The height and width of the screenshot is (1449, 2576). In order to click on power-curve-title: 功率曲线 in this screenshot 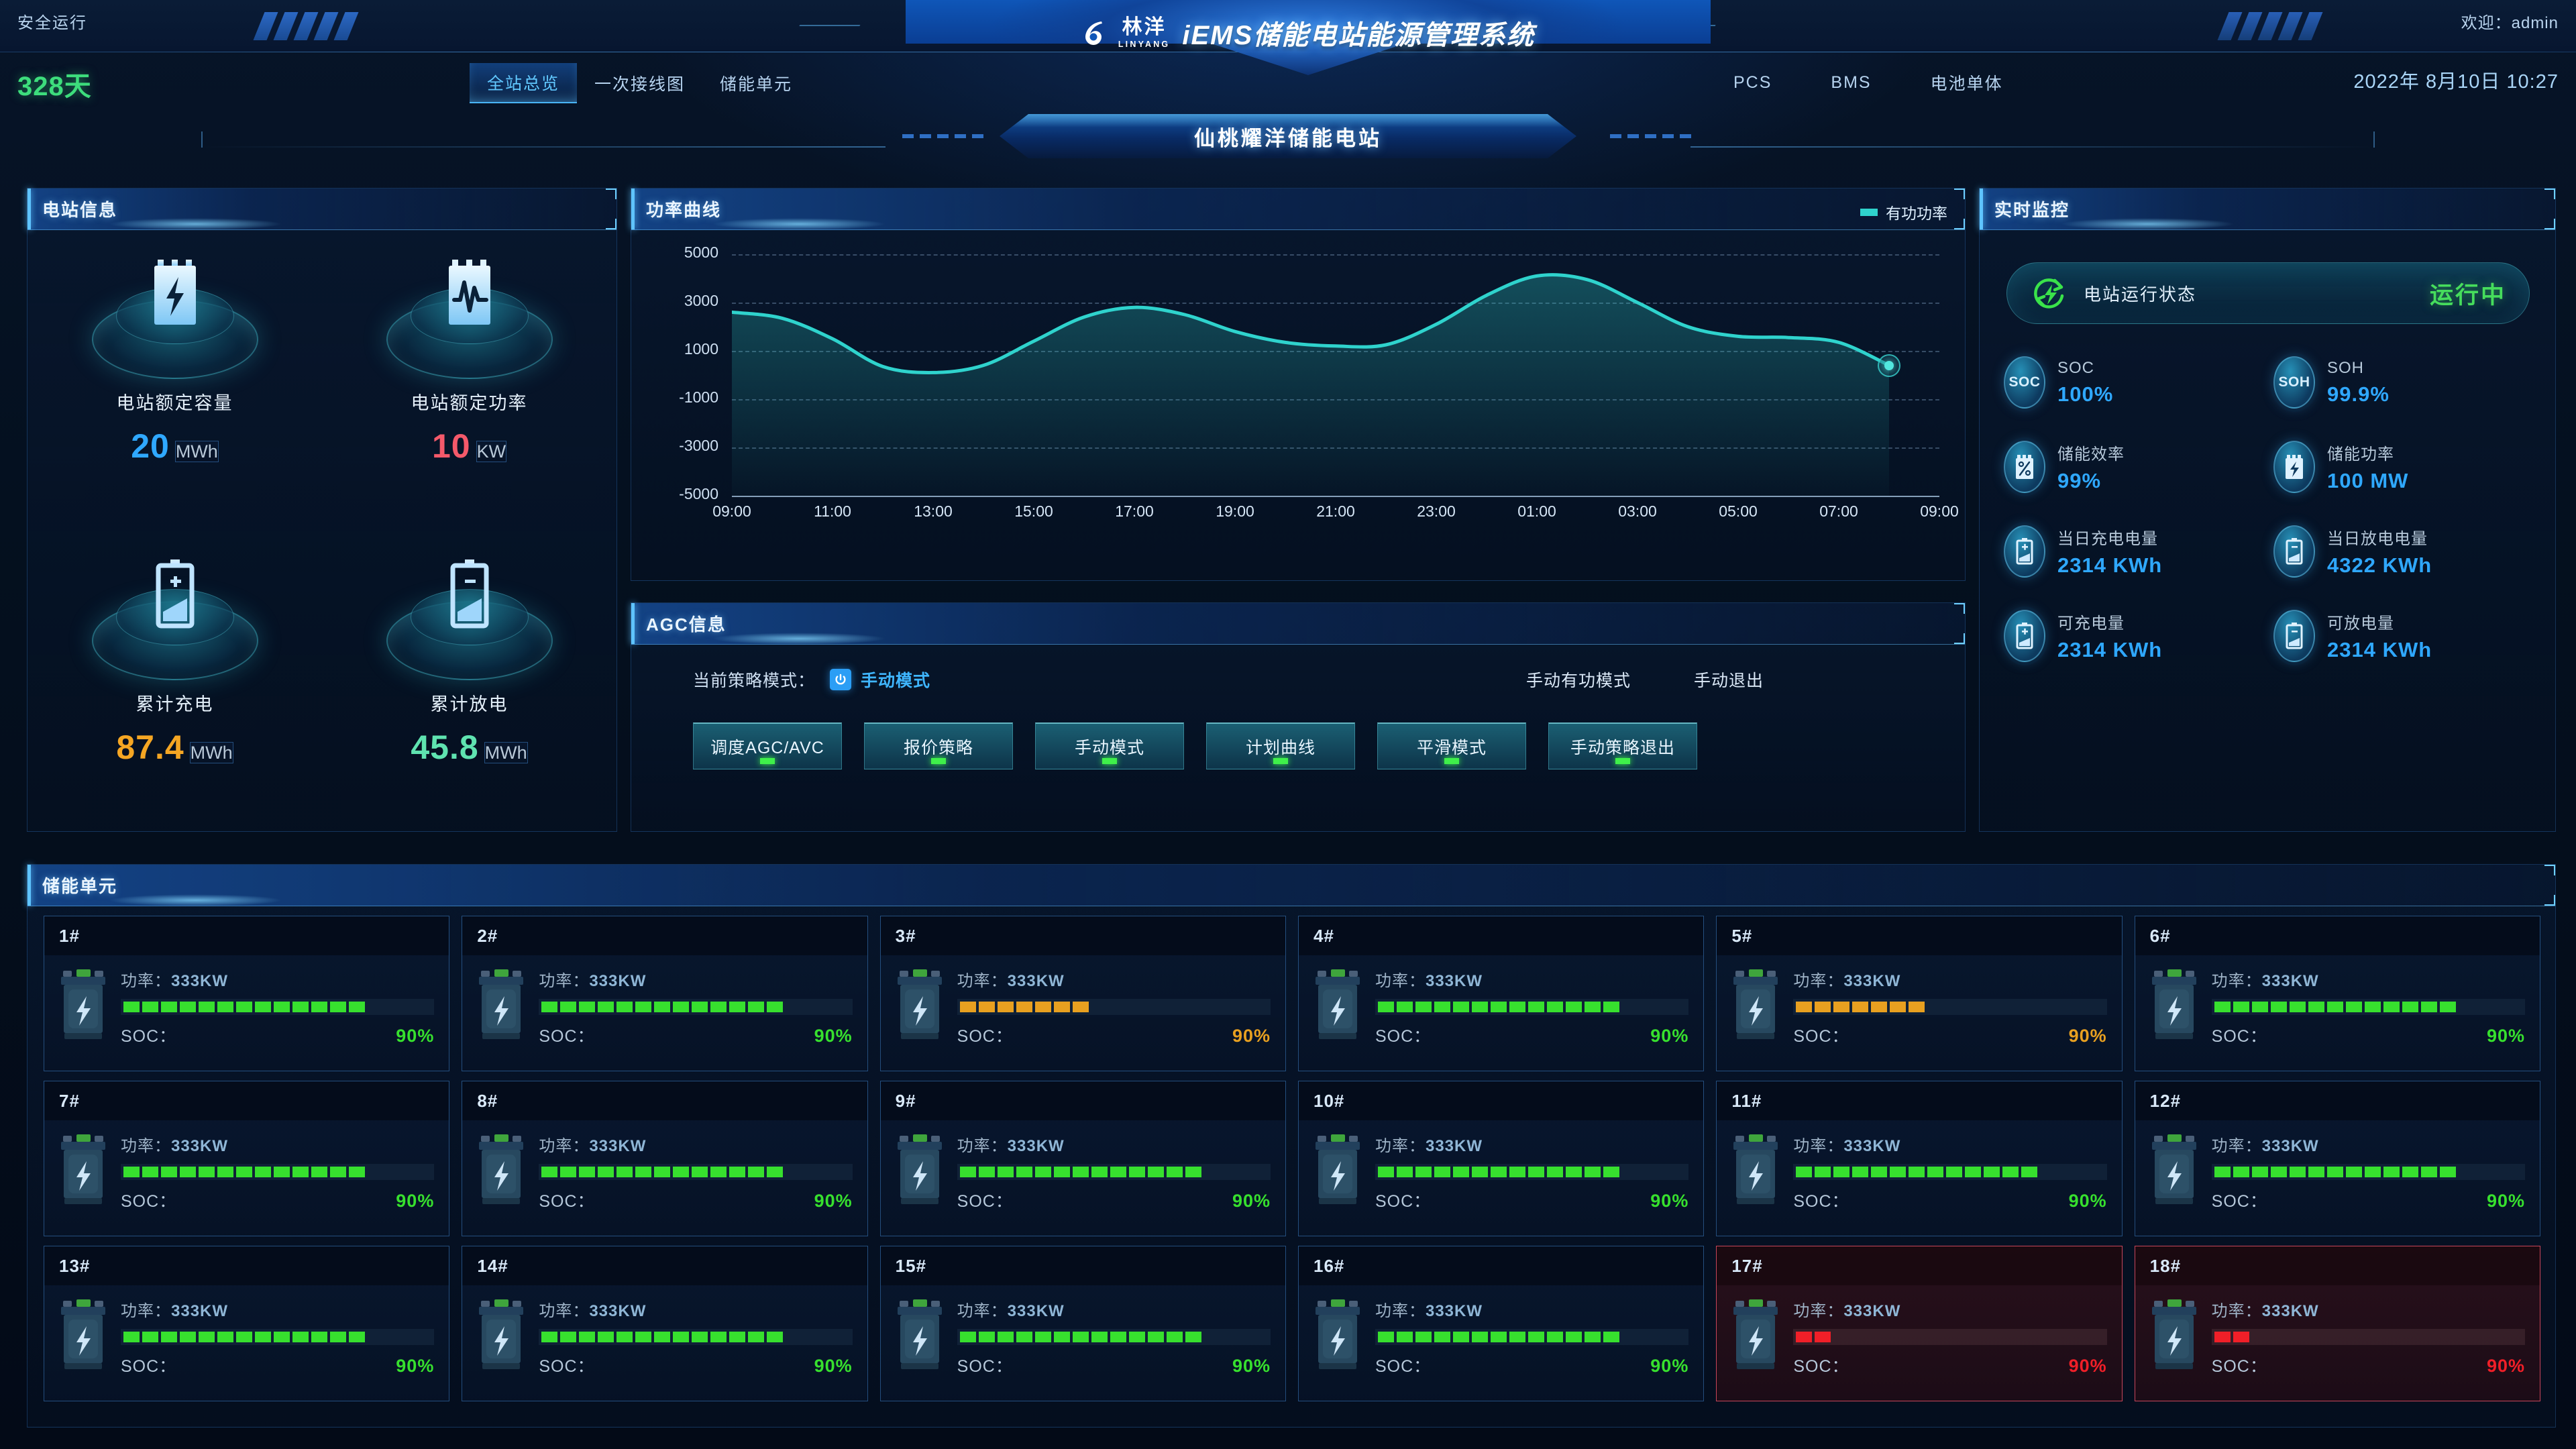, I will do `click(684, 210)`.